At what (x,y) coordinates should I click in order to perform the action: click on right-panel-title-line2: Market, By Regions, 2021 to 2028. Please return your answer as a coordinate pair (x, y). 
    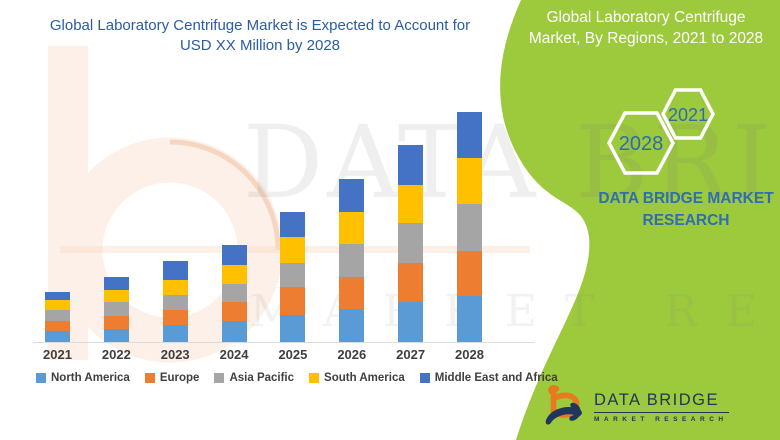
    Looking at the image, I should click on (646, 38).